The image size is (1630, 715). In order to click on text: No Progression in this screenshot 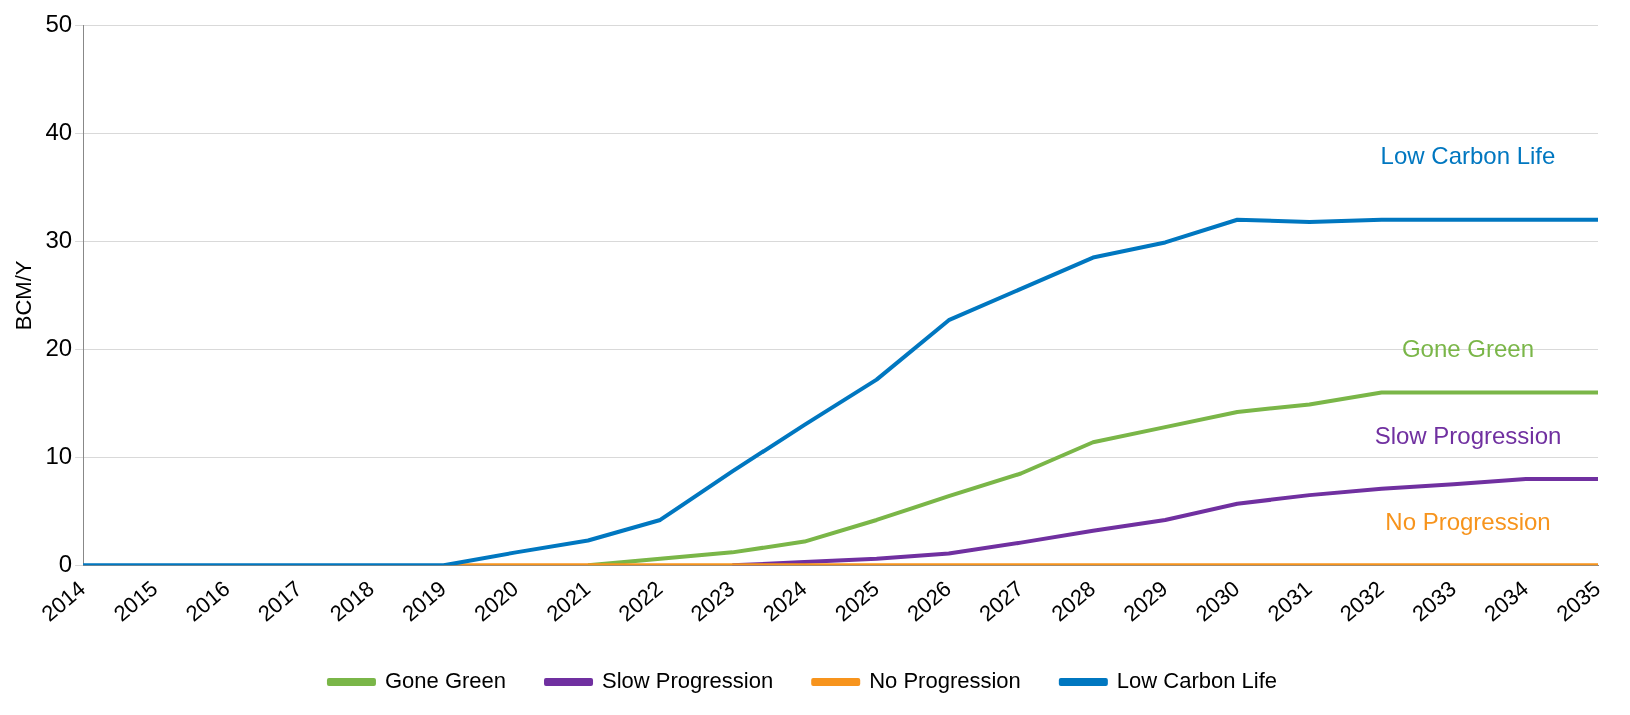, I will do `click(1468, 521)`.